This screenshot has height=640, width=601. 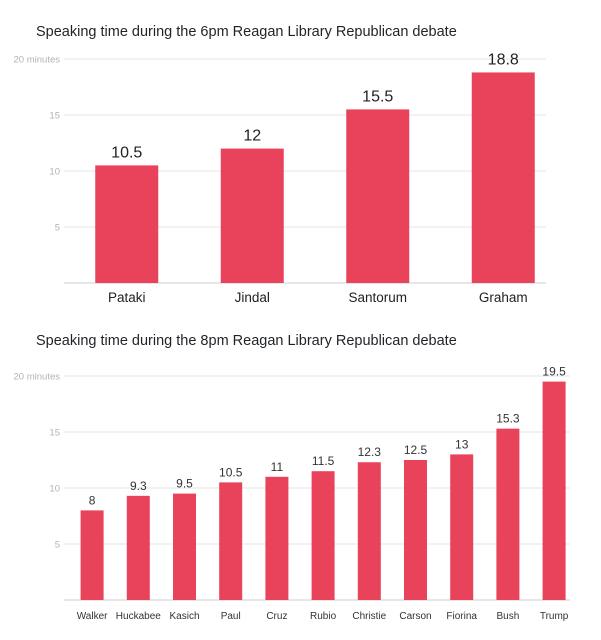 What do you see at coordinates (323, 535) in the screenshot?
I see `bar-8pm-rubio` at bounding box center [323, 535].